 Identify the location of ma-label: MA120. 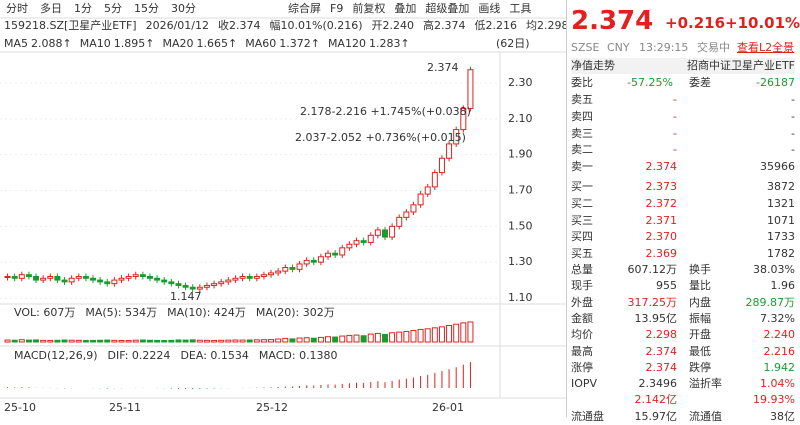
(347, 43).